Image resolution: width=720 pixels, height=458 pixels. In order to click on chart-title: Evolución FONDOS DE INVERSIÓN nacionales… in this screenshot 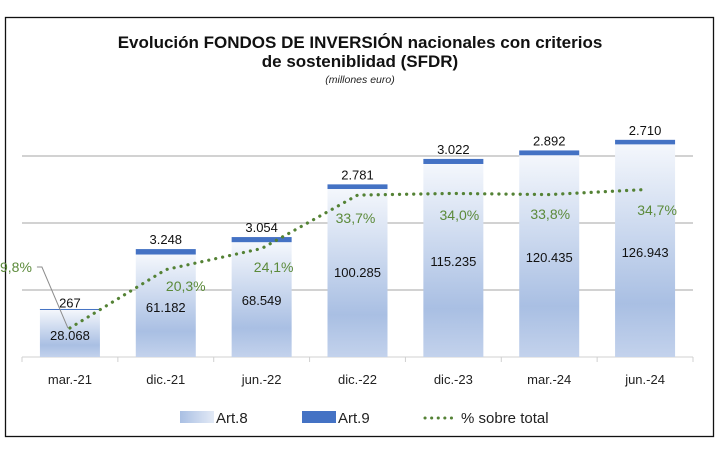, I will do `click(360, 42)`.